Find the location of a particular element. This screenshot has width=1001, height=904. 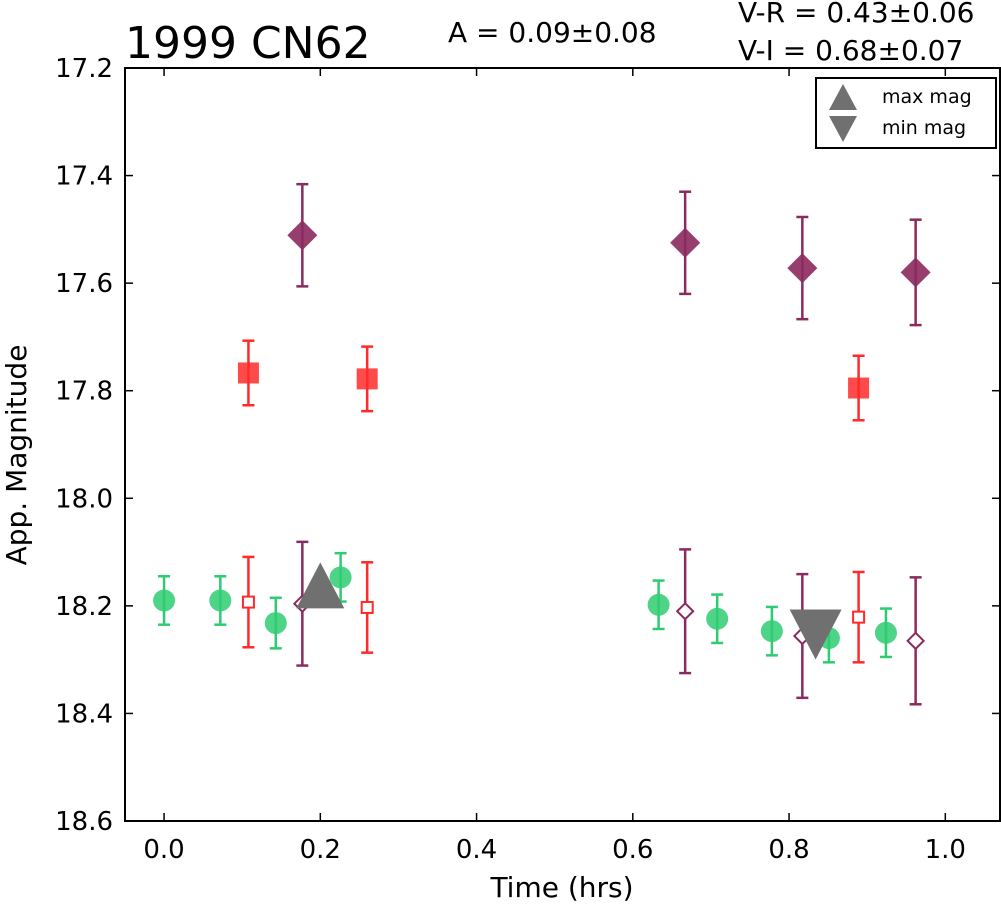

x-tick-label: 0.4 is located at coordinates (476, 850).